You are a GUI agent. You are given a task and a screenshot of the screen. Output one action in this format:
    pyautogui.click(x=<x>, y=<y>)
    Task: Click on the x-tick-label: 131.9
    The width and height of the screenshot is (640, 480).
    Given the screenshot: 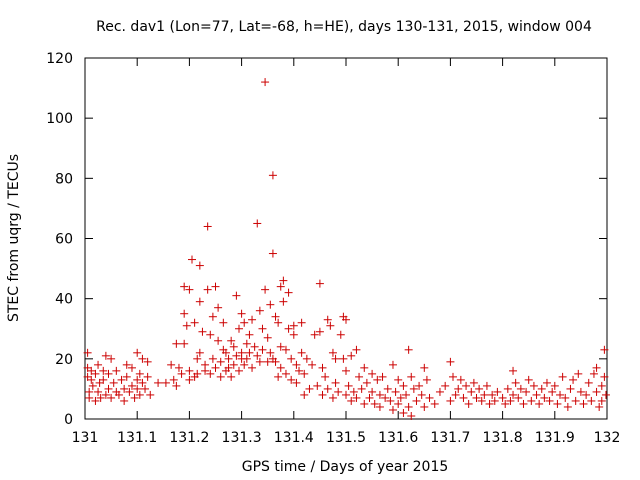 What is the action you would take?
    pyautogui.click(x=555, y=438)
    